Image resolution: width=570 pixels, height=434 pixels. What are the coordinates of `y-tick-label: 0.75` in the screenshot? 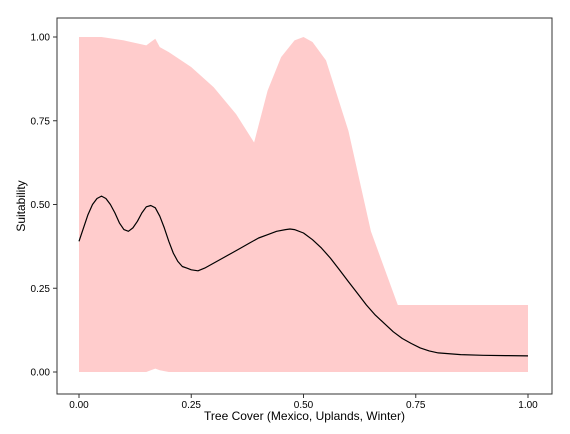 It's located at (41, 121).